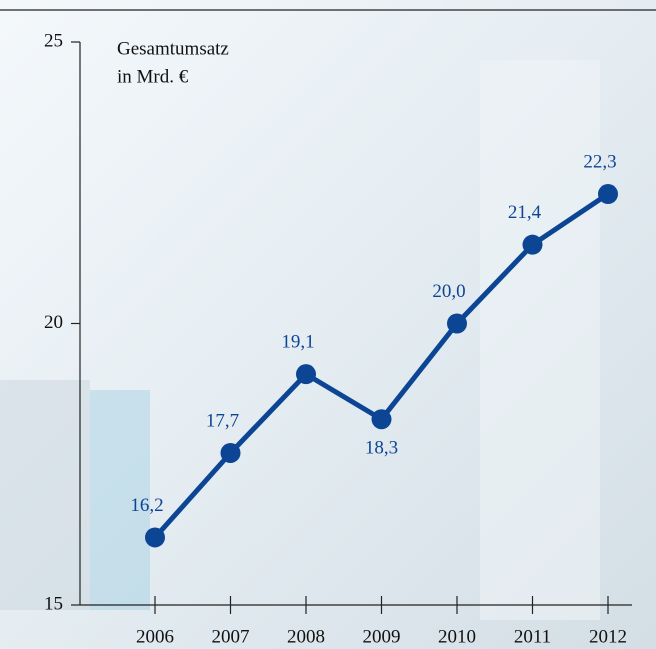 The width and height of the screenshot is (656, 649). I want to click on y-tick-label: 25, so click(53, 40).